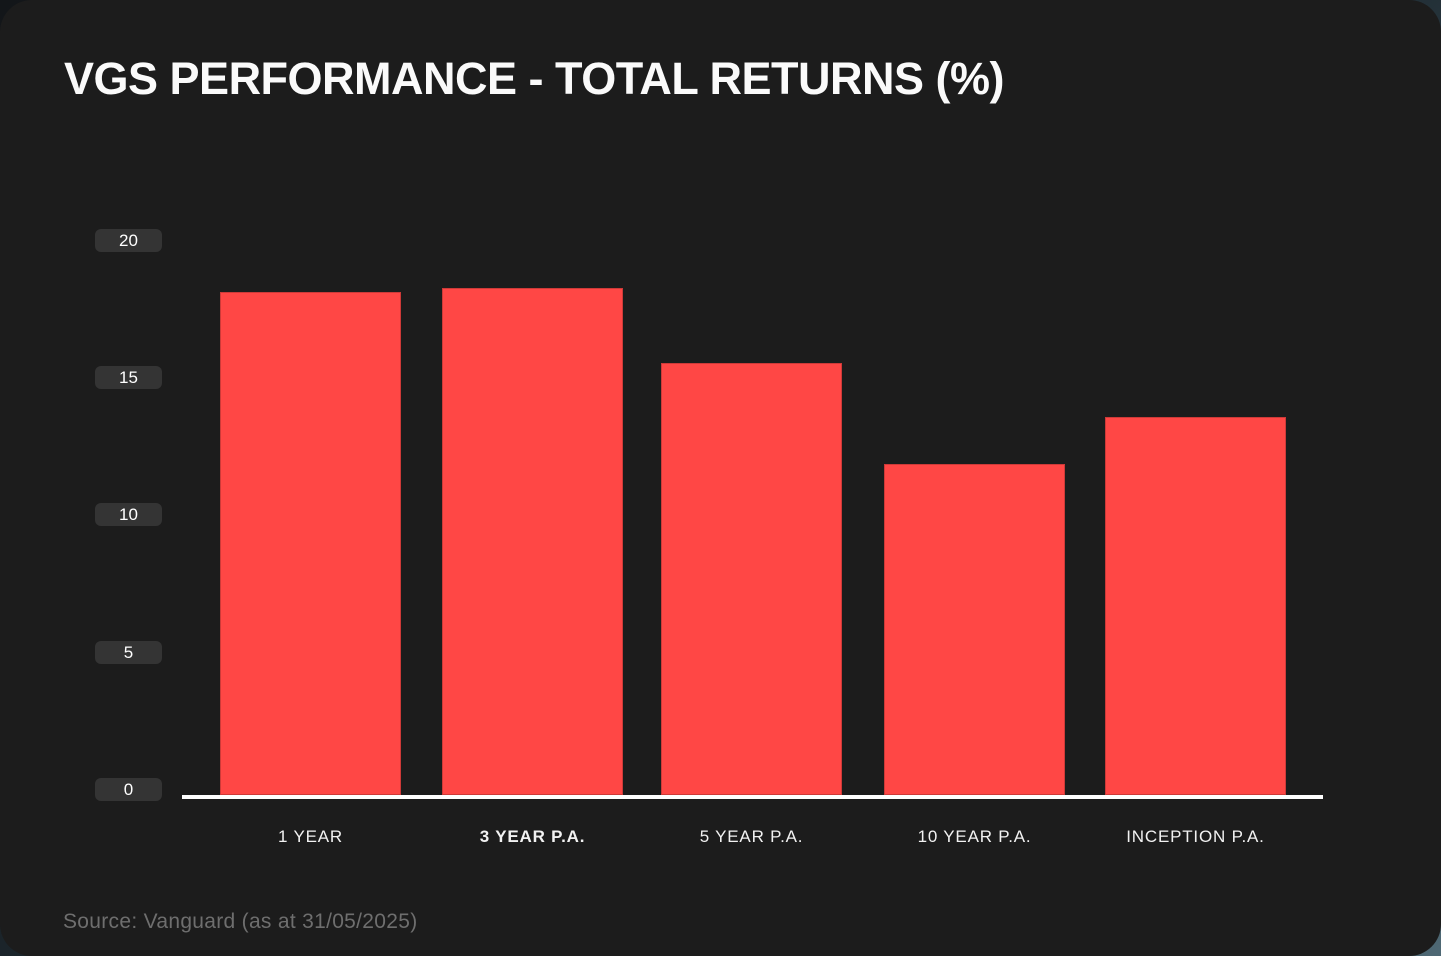 The width and height of the screenshot is (1441, 956). I want to click on x-axis-label: 10 YEAR P.A., so click(974, 836).